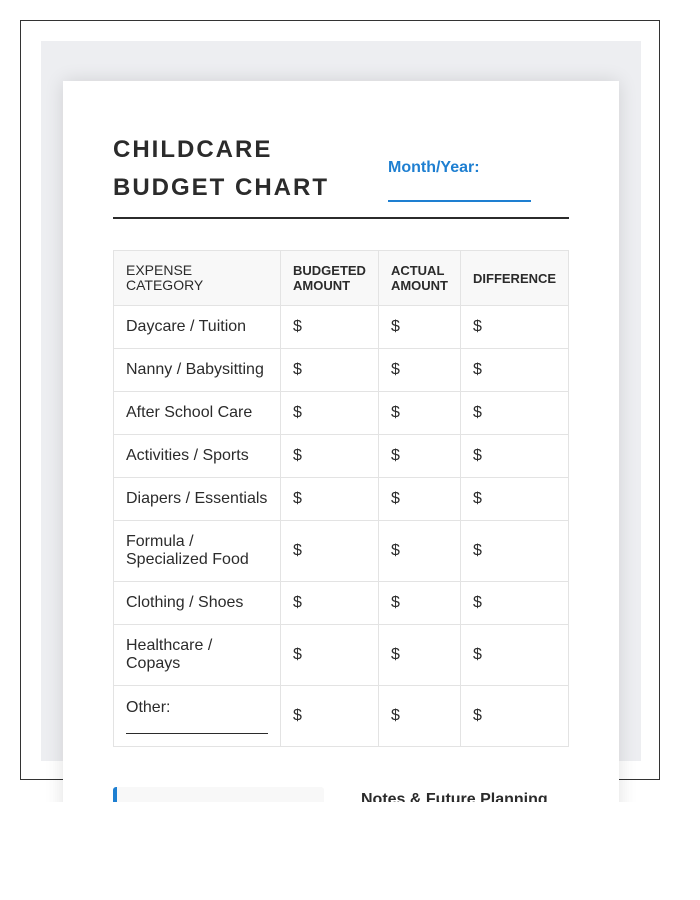  I want to click on expense-category: Diapers / Essentials, so click(197, 499).